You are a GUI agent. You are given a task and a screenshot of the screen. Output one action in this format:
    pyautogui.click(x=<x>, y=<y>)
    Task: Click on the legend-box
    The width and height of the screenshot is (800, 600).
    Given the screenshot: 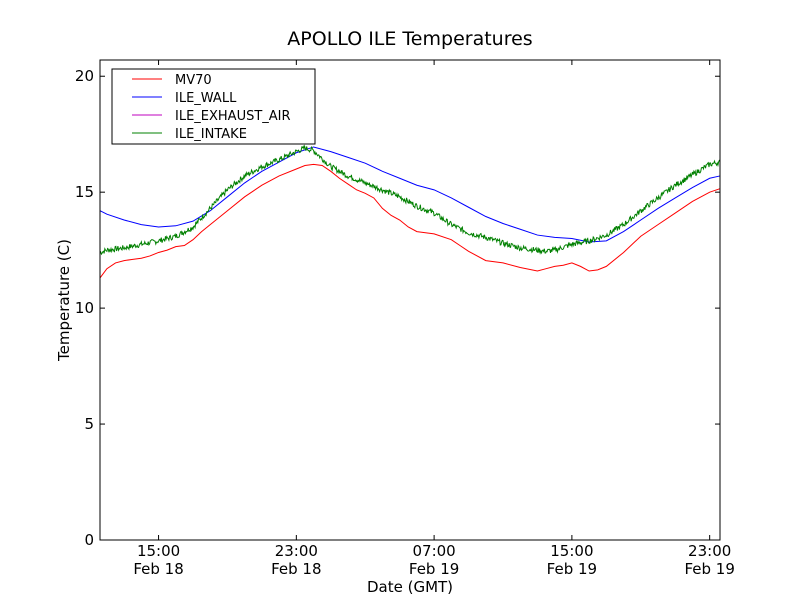 What is the action you would take?
    pyautogui.click(x=213, y=106)
    